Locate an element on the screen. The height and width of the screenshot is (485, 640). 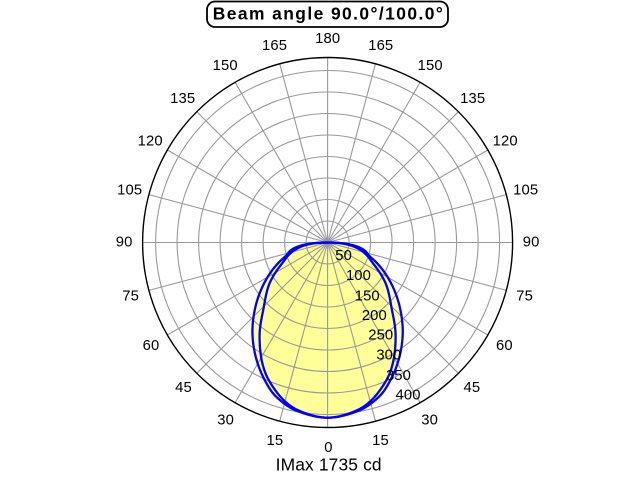
svg-text: Beam angle 90.0°/100.0° is located at coordinates (328, 13).